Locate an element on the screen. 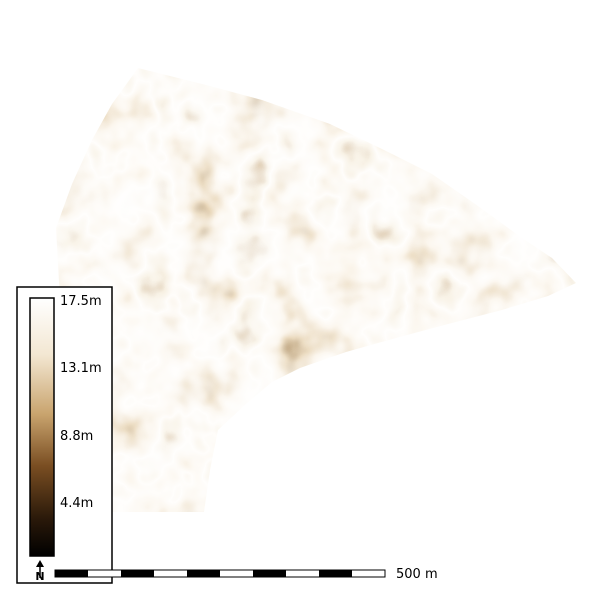 The height and width of the screenshot is (600, 600). scale-bar-segments is located at coordinates (220, 573).